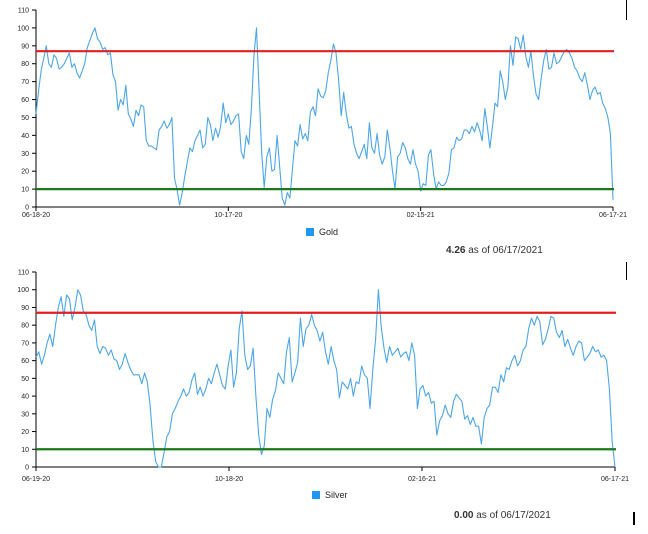 The image size is (648, 534). What do you see at coordinates (228, 215) in the screenshot?
I see `gold-x-tick-label: 10-17-20` at bounding box center [228, 215].